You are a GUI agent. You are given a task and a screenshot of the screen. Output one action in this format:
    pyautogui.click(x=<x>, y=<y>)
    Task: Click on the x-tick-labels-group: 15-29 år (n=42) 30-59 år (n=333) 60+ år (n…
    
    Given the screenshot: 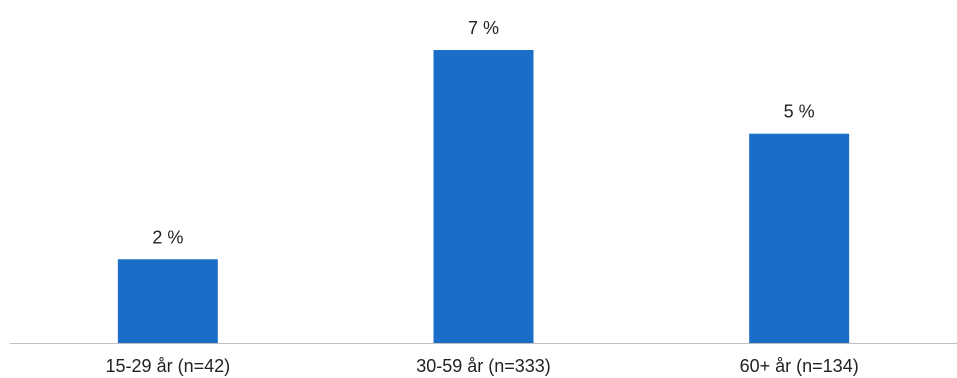 What is the action you would take?
    pyautogui.click(x=482, y=366)
    